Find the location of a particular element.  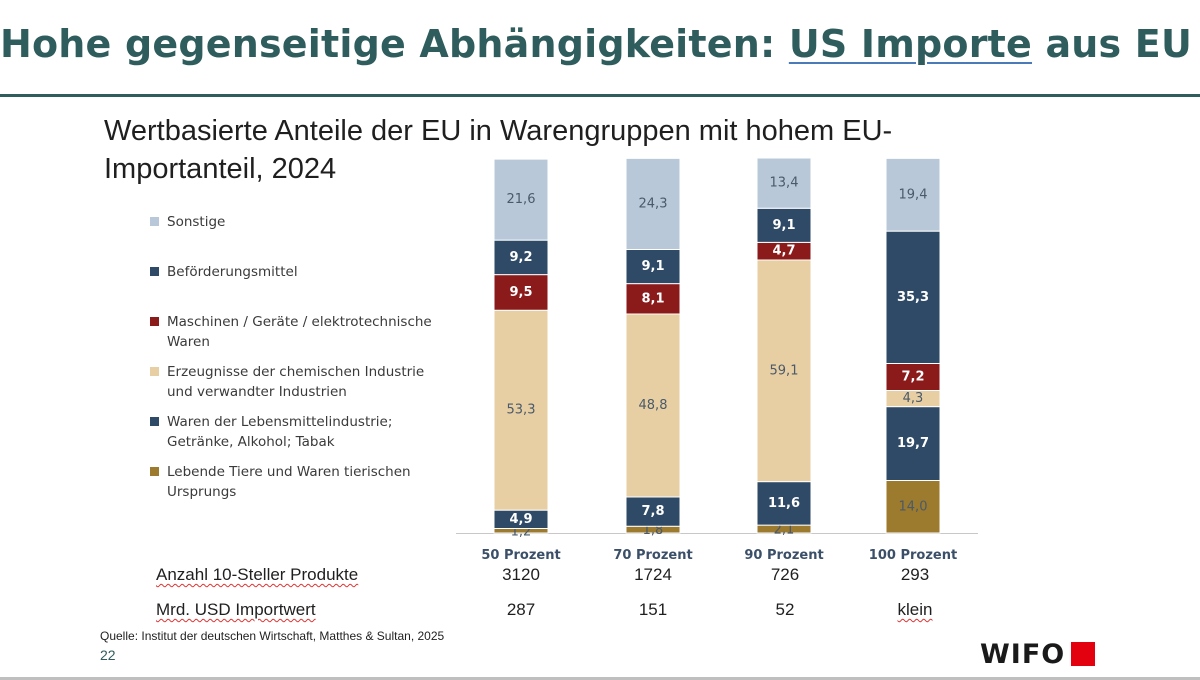

title-highlight: US Importe is located at coordinates (910, 44).